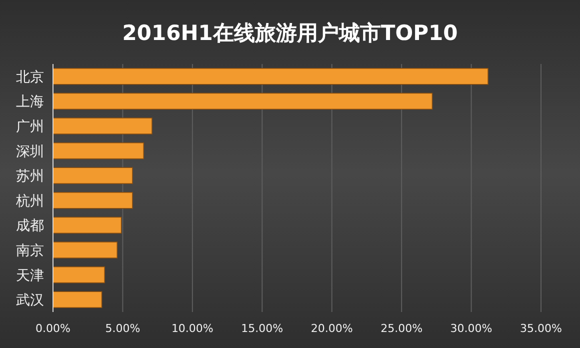 This screenshot has height=348, width=580. Describe the element at coordinates (262, 328) in the screenshot. I see `x-tick-label: 15.00%` at that location.